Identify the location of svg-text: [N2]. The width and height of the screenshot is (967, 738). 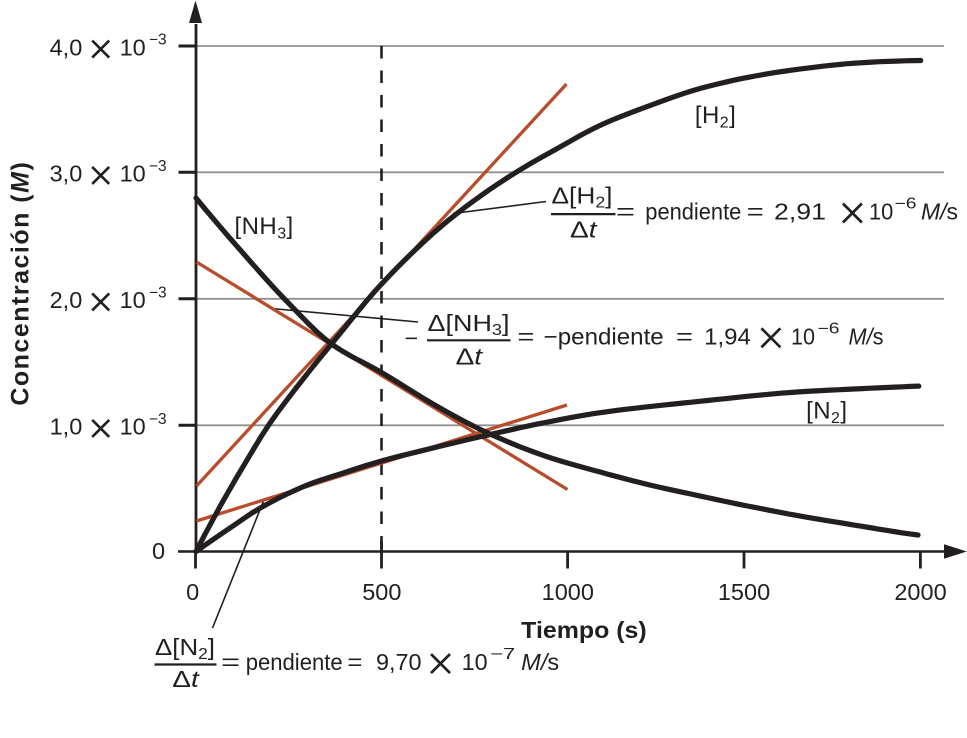
(826, 412).